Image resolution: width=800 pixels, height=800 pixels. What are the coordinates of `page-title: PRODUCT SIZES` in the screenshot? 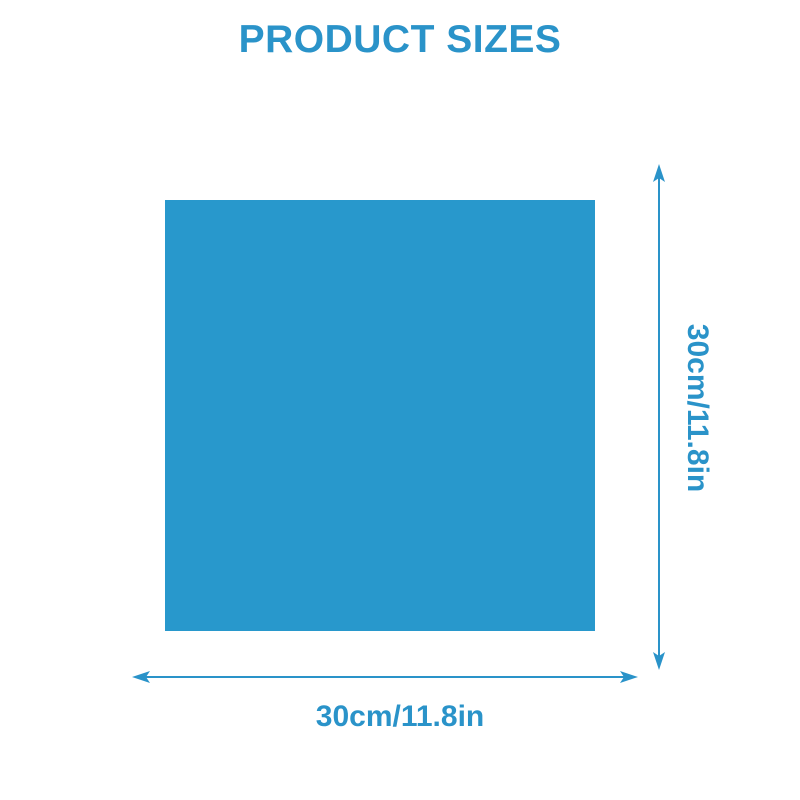 It's located at (400, 39).